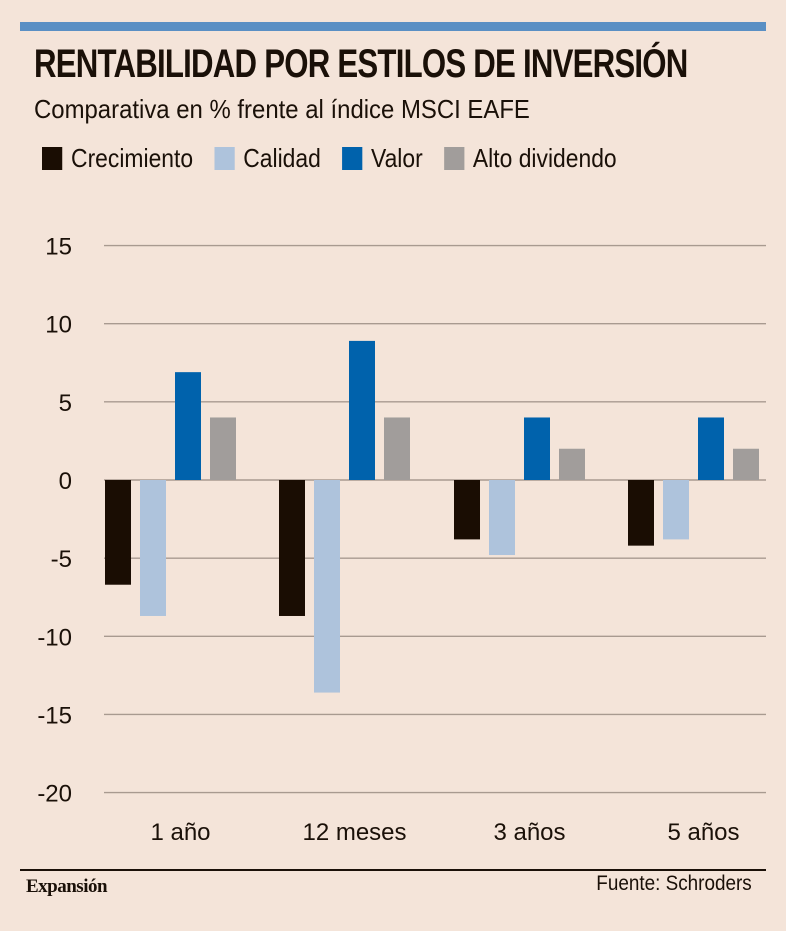  Describe the element at coordinates (180, 832) in the screenshot. I see `x-tick-label: 1 año` at that location.